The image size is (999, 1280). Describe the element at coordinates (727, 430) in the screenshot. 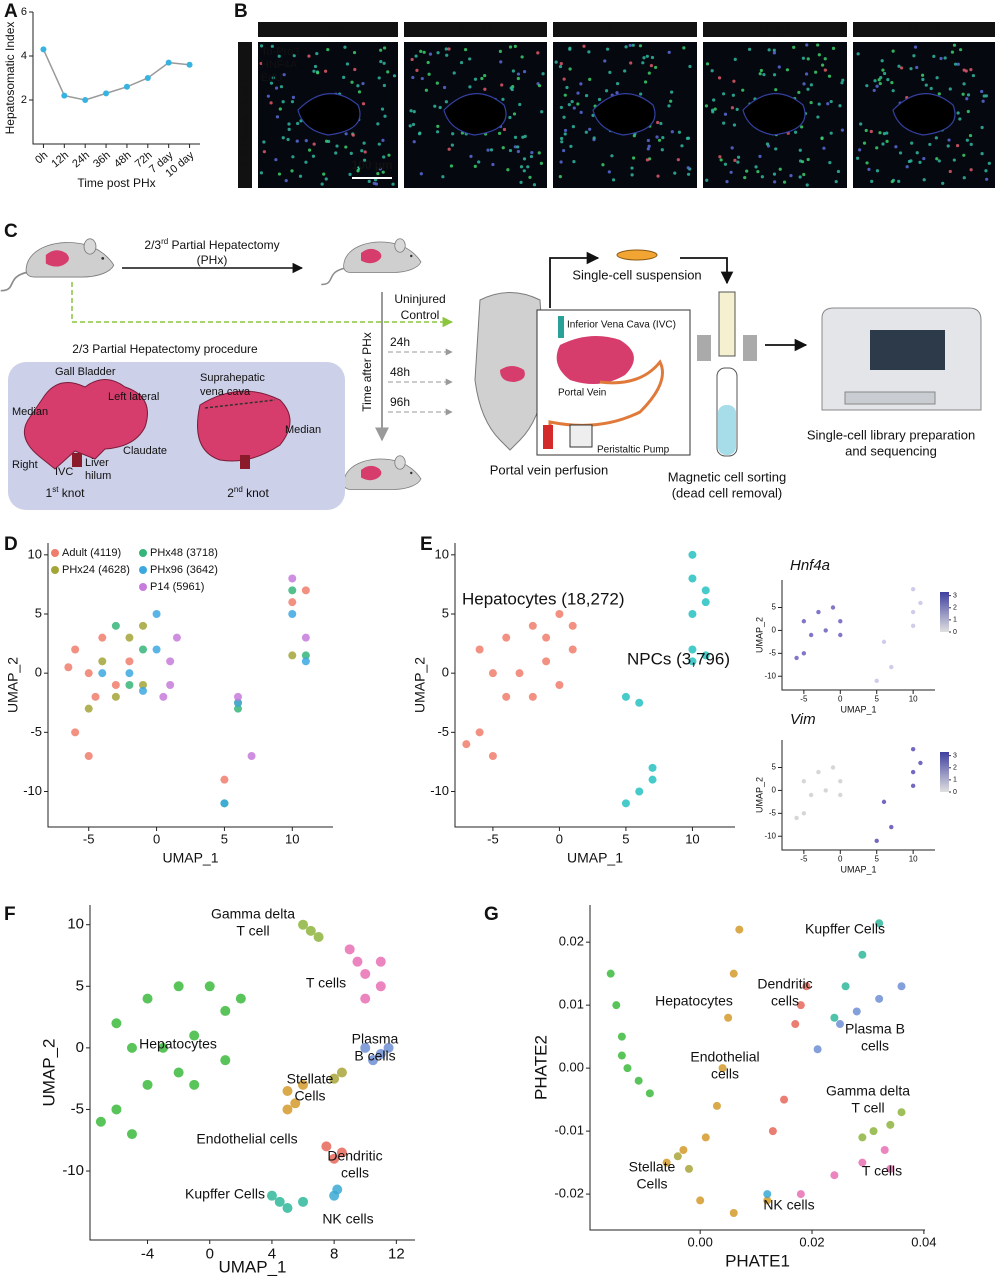

I see `tube-fluid` at that location.